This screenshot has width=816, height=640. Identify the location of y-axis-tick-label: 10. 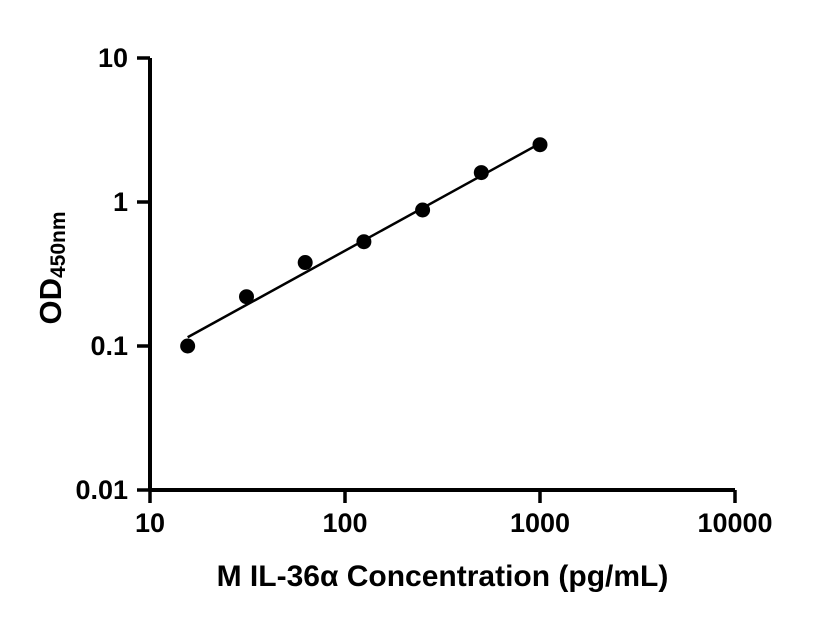
(113, 58).